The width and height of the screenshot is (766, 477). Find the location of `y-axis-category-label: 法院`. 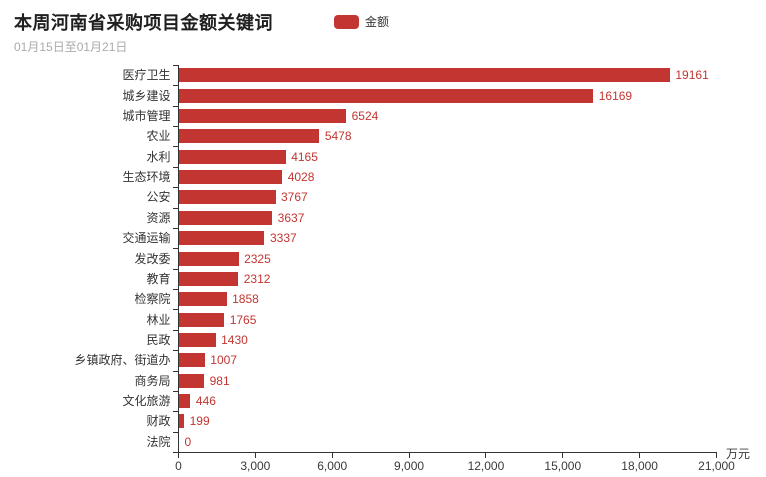

y-axis-category-label: 法院 is located at coordinates (158, 441).